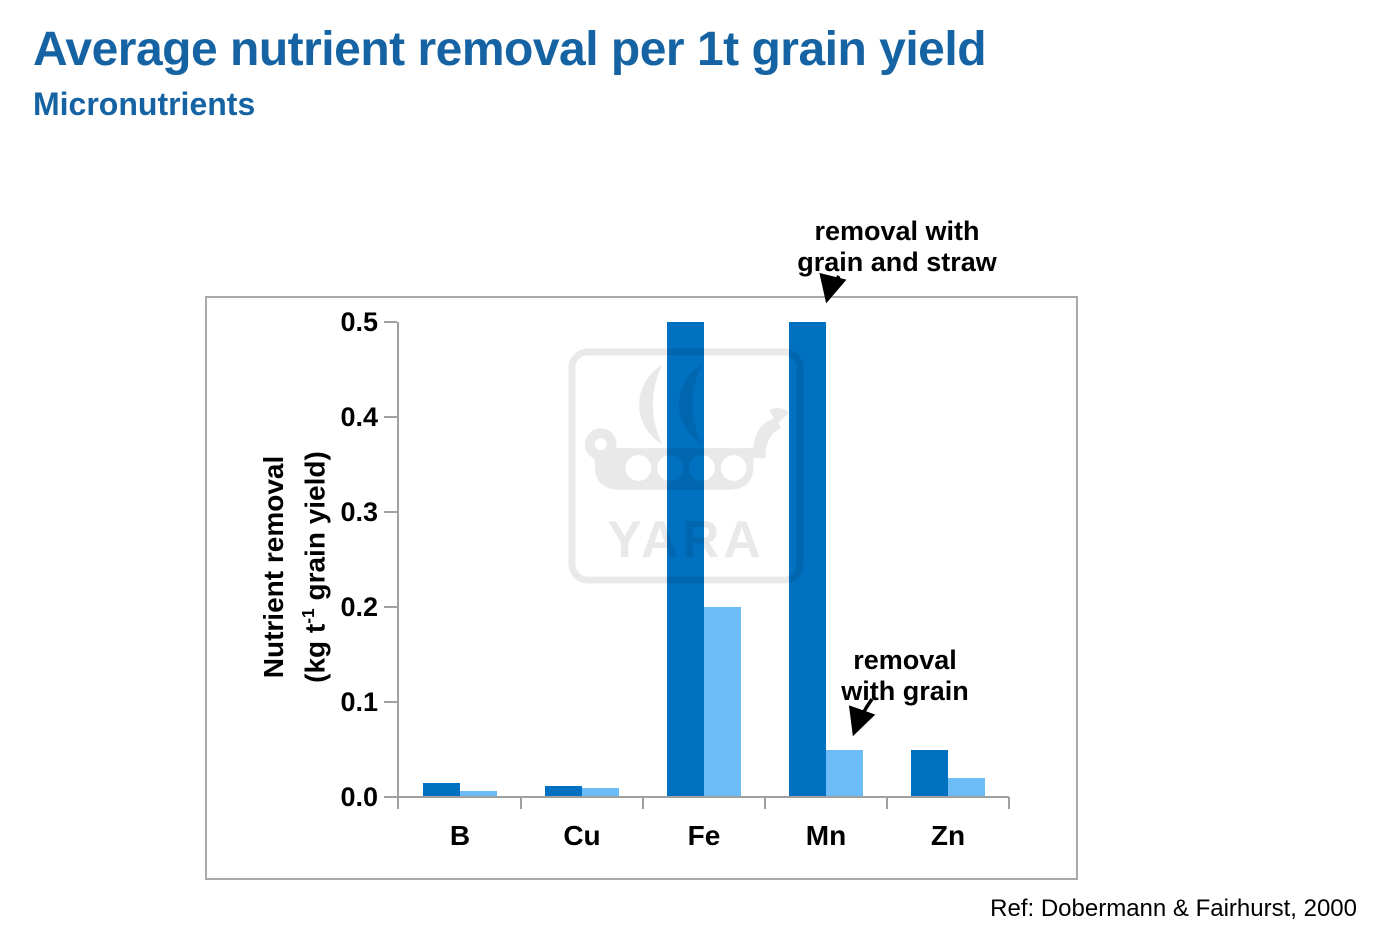 The height and width of the screenshot is (935, 1375). Describe the element at coordinates (844, 773) in the screenshot. I see `bar-mn-grain` at that location.